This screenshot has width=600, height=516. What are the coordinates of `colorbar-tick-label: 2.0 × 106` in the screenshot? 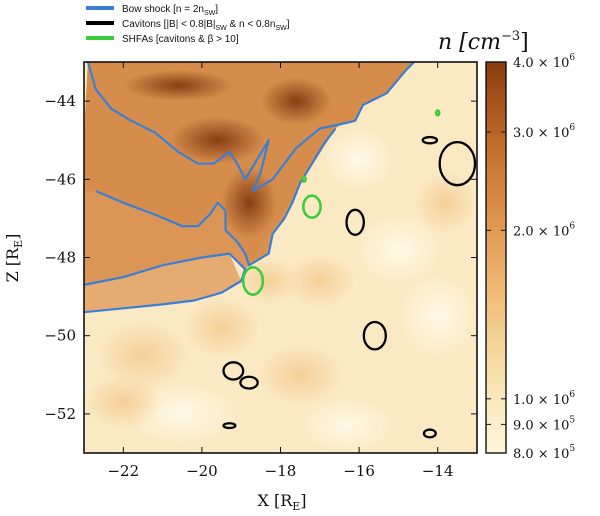 It's located at (544, 230).